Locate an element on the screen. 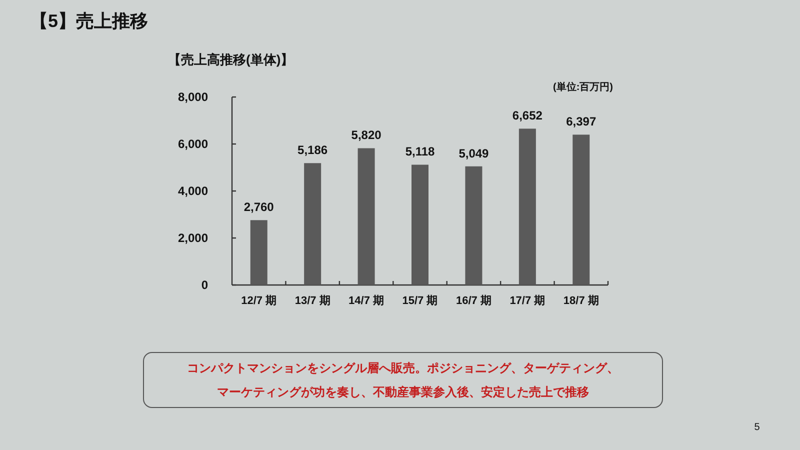 Image resolution: width=800 pixels, height=450 pixels. x-tick-label: 17/7 期 is located at coordinates (528, 300).